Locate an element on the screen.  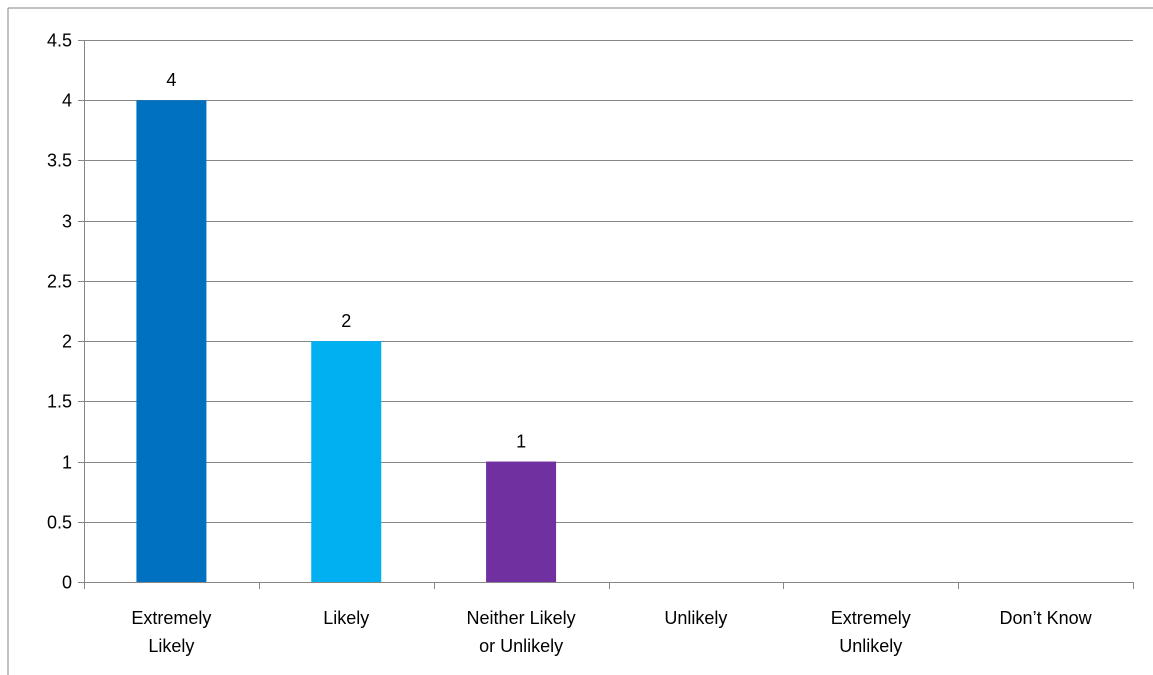
data-label: 2 is located at coordinates (346, 321).